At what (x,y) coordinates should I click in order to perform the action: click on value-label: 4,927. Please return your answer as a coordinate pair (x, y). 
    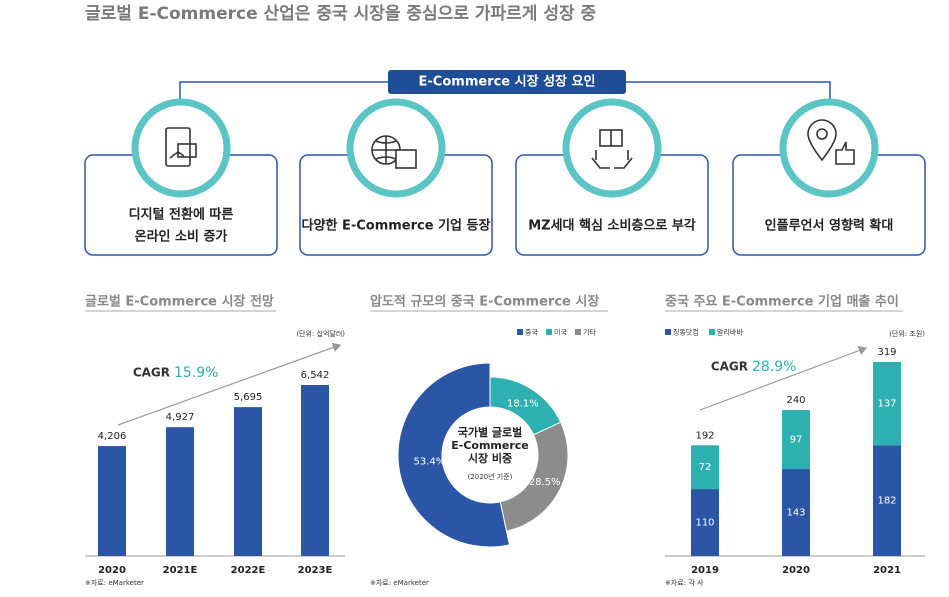
    Looking at the image, I should click on (180, 417).